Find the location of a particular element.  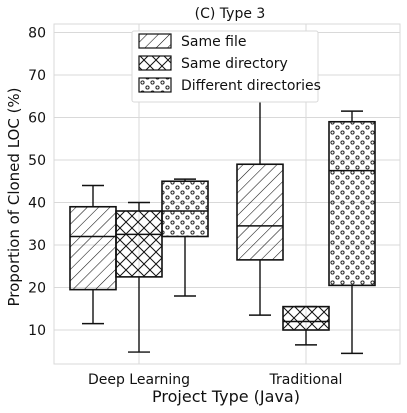

y-tick-label: 50 is located at coordinates (37, 161).